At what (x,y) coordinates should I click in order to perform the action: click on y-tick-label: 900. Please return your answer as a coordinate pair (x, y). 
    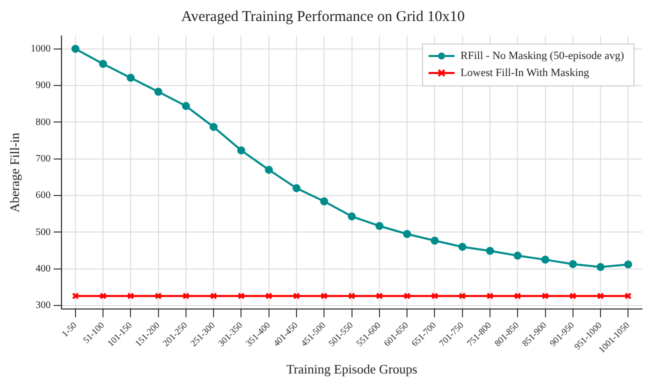
    Looking at the image, I should click on (43, 86).